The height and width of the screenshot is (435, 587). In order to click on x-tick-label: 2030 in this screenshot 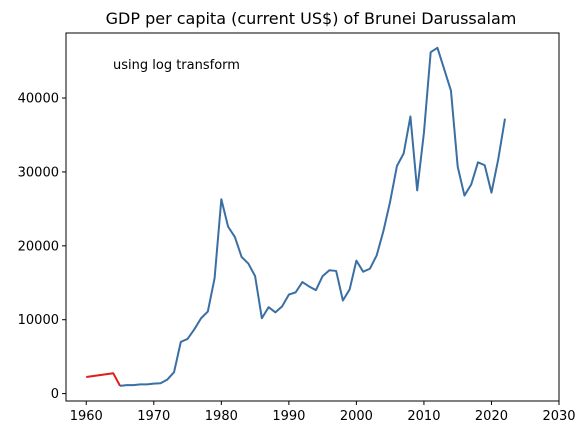, I will do `click(558, 416)`.